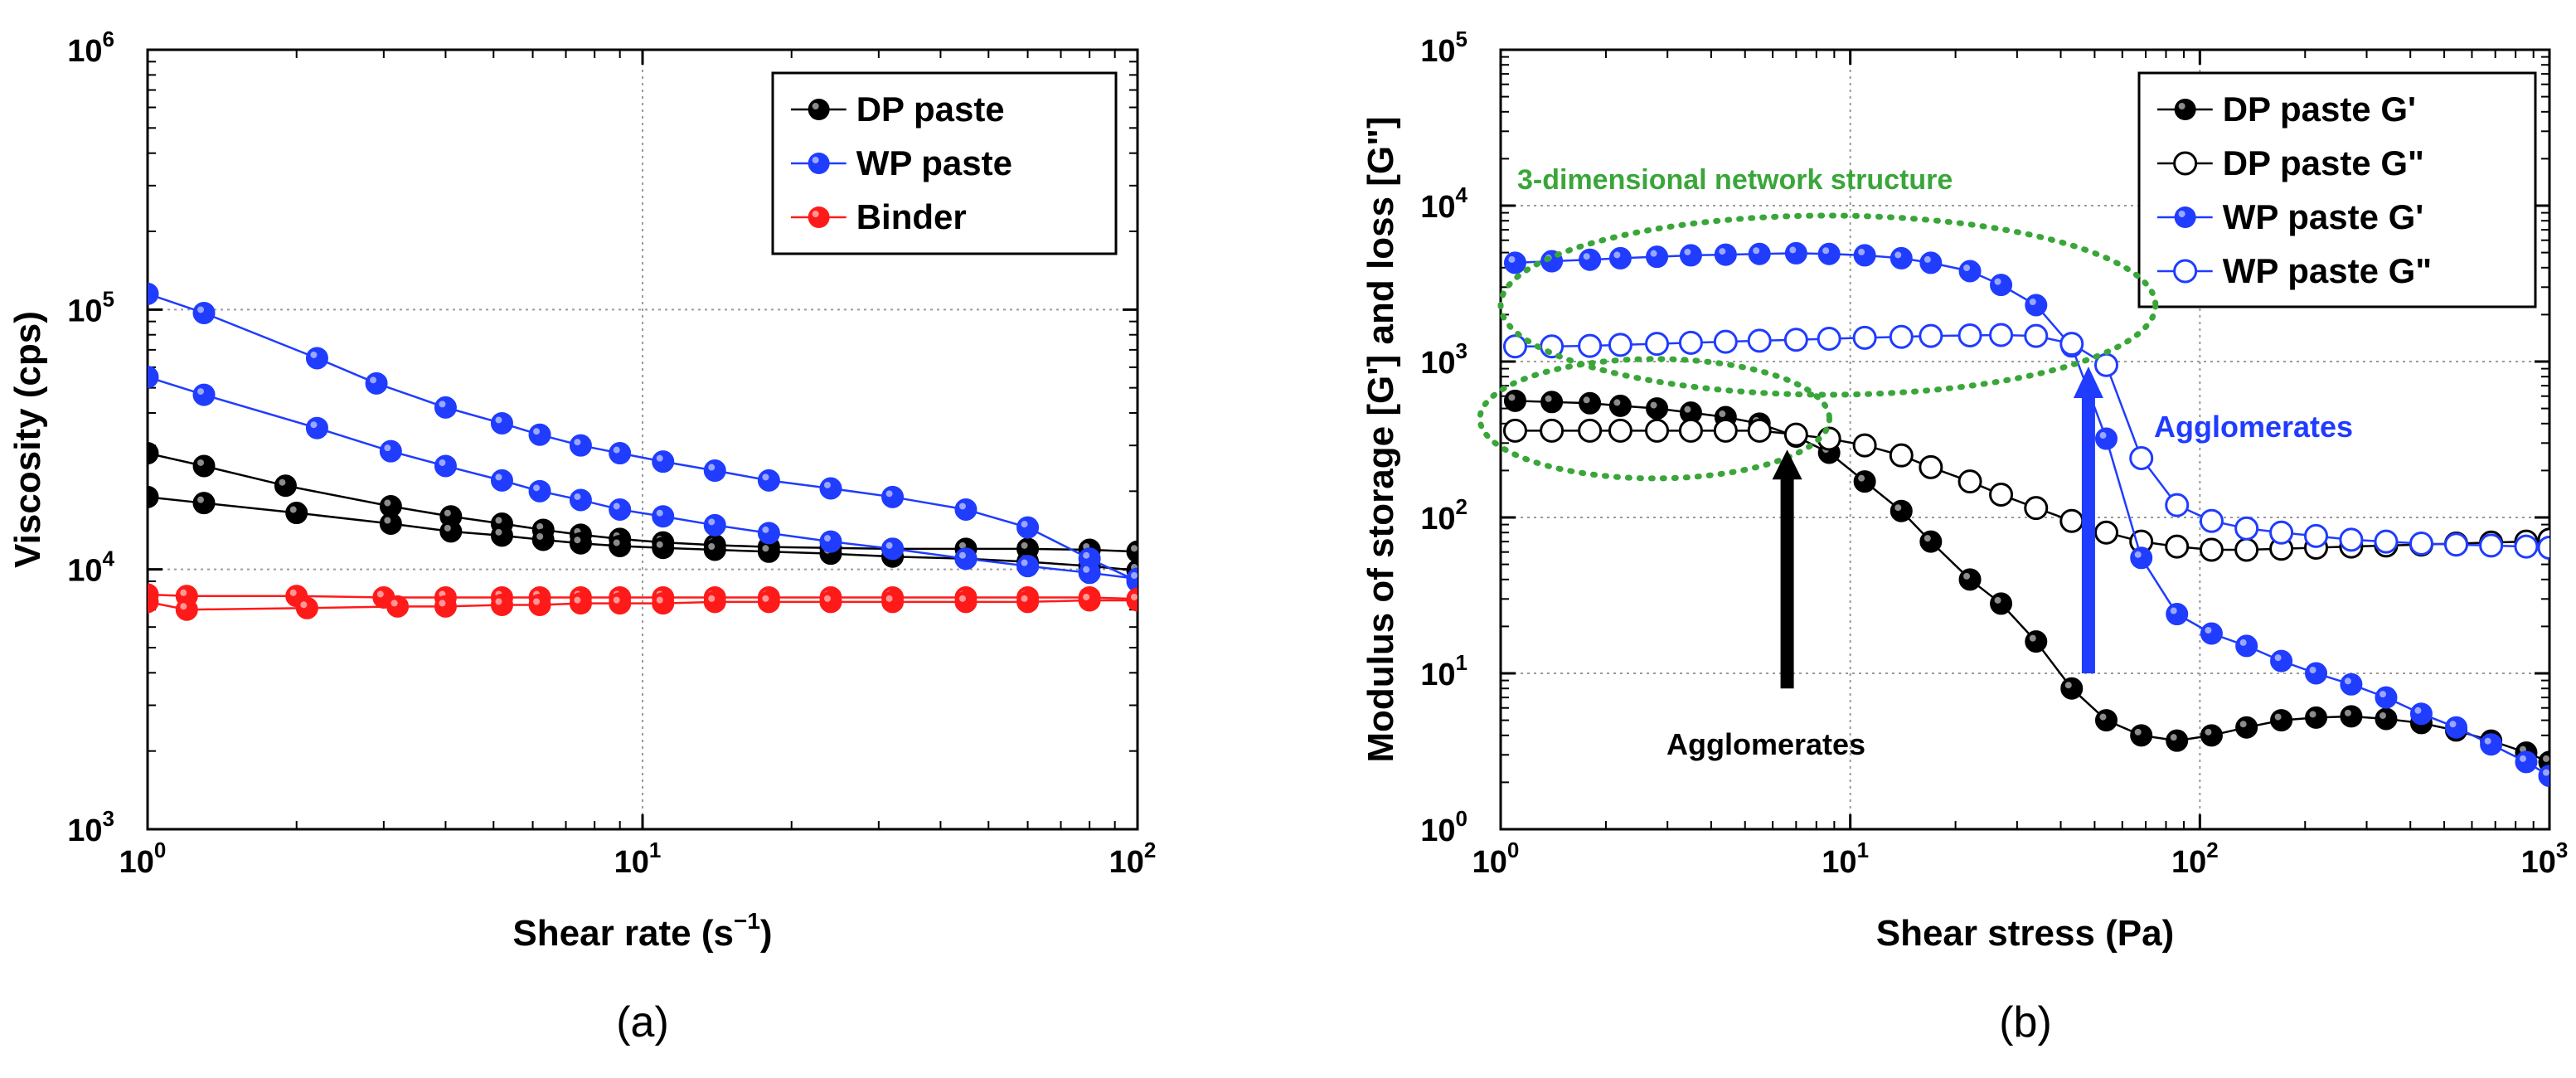 Image resolution: width=2576 pixels, height=1078 pixels. I want to click on legend-label: WP paste G", so click(2328, 270).